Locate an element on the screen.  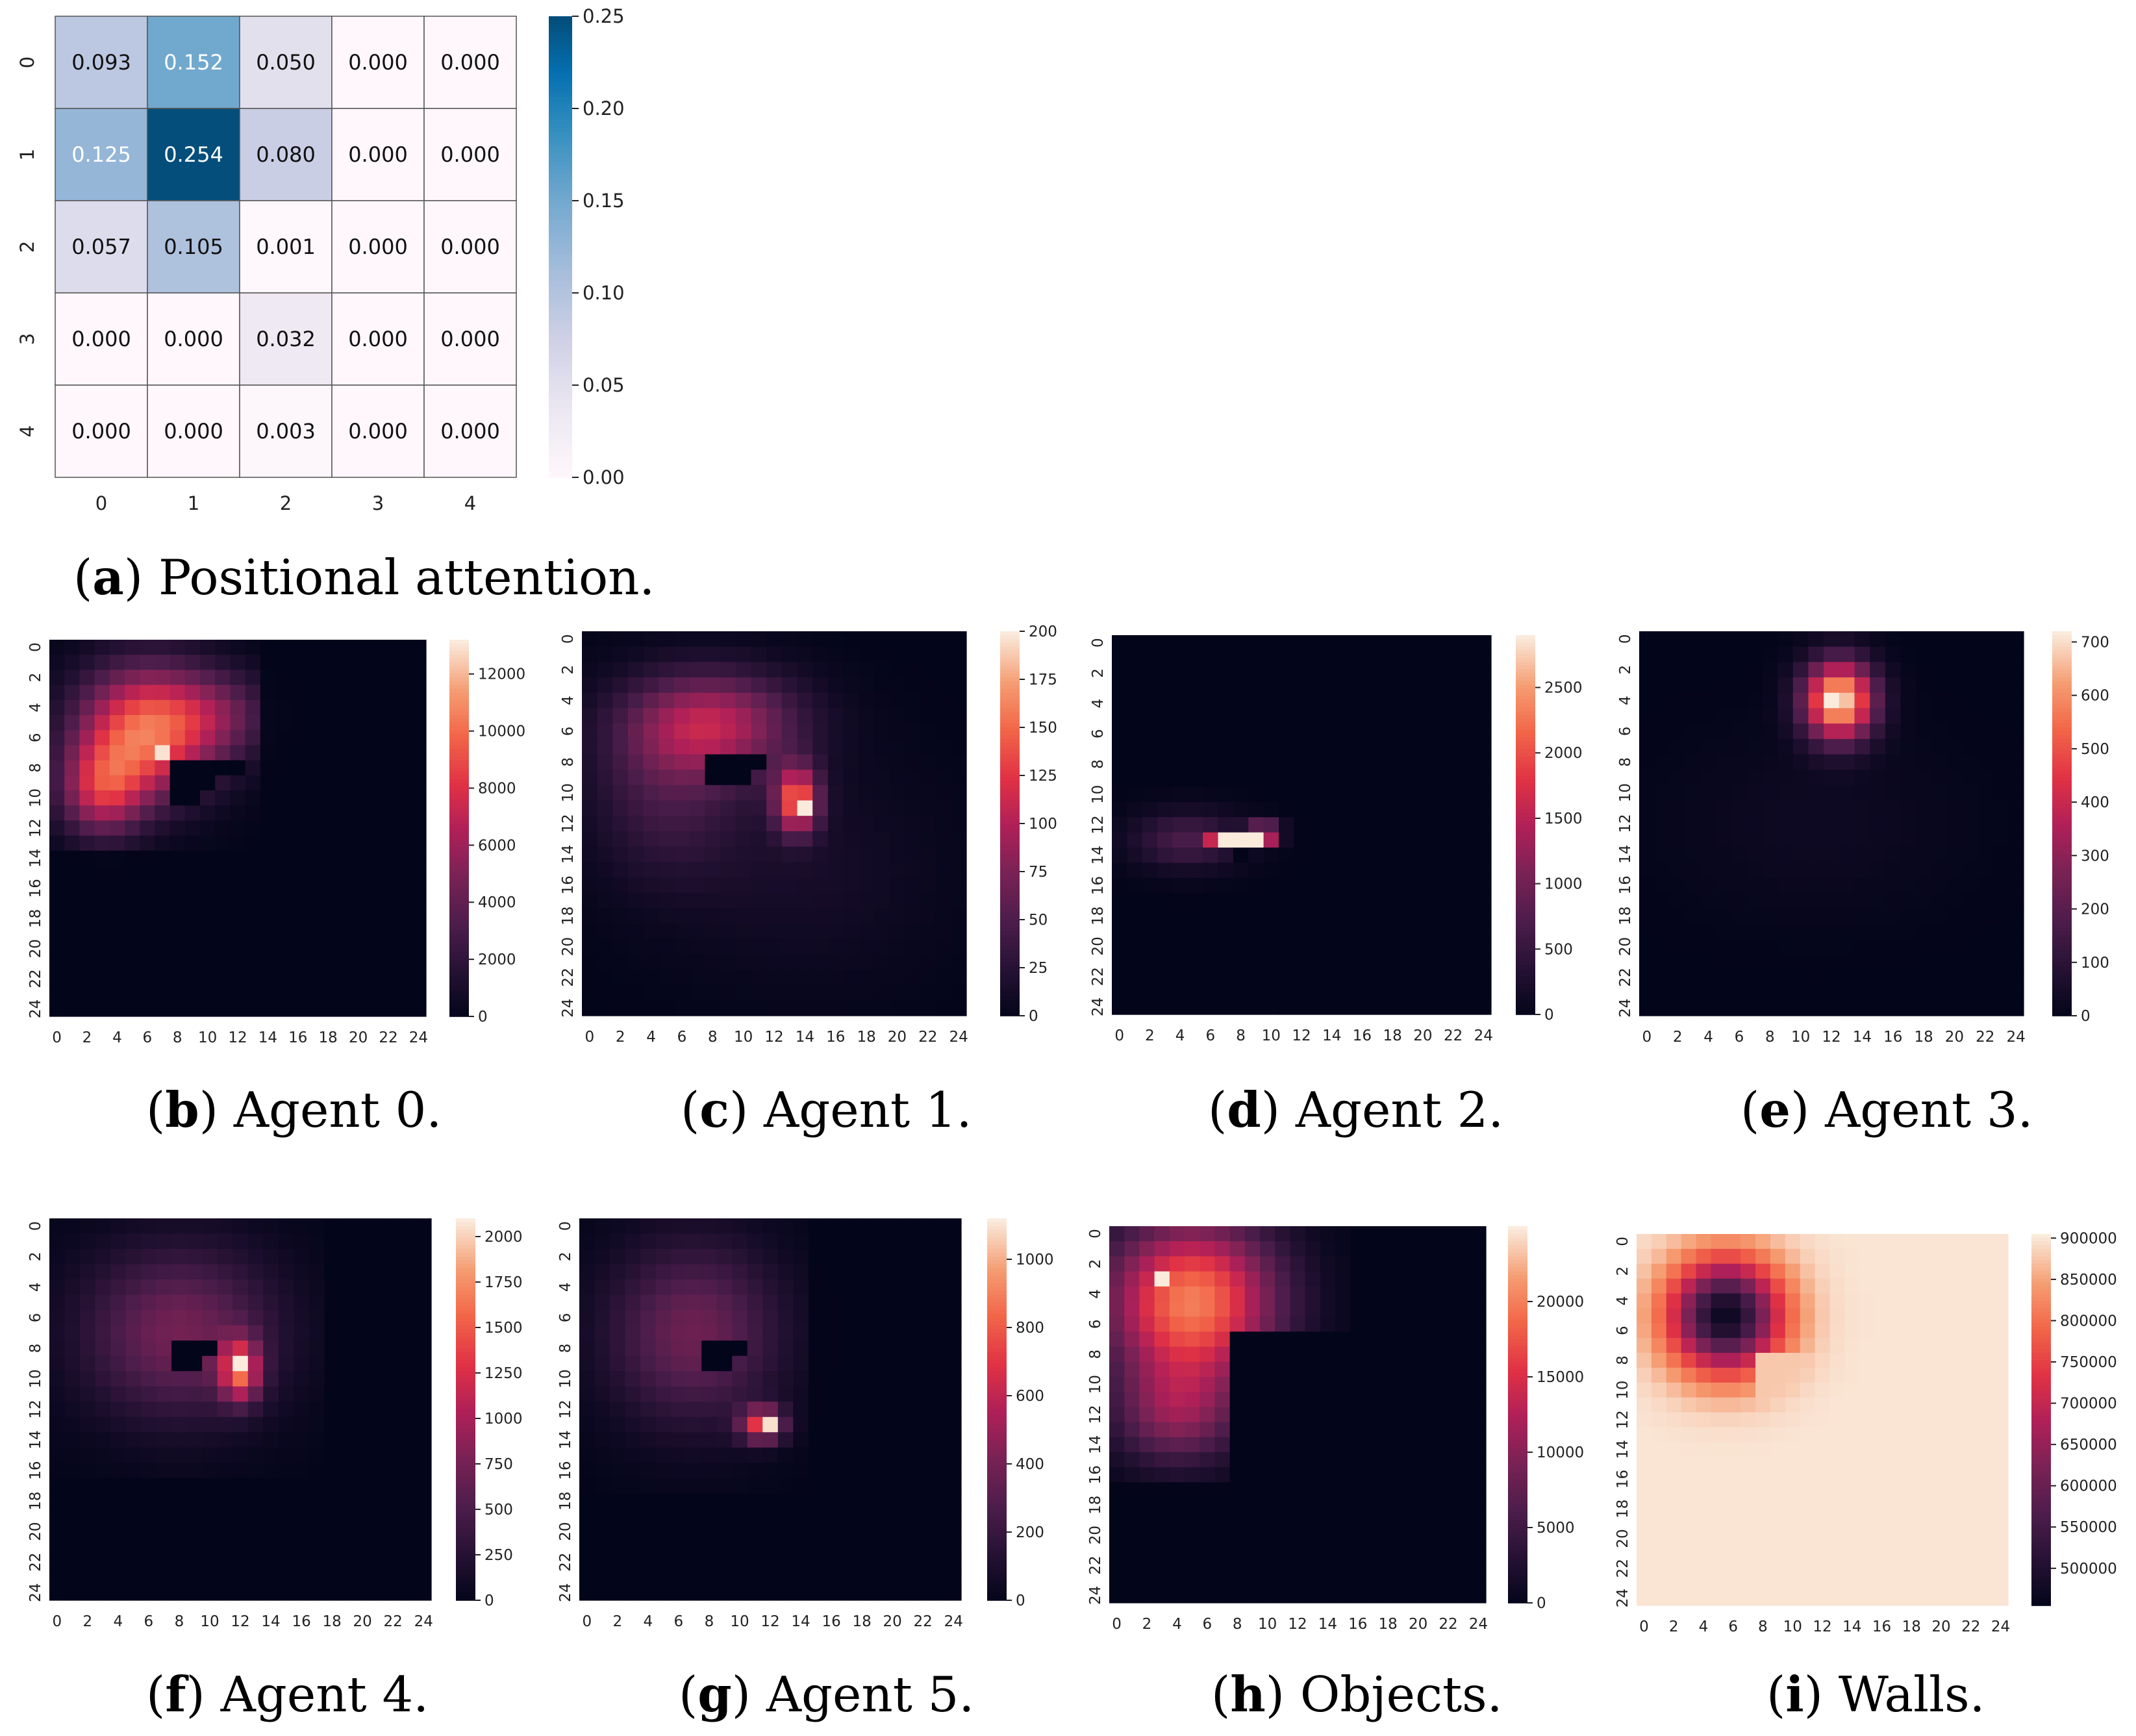
colorbar-tick-label: 1000 is located at coordinates (1035, 1260).